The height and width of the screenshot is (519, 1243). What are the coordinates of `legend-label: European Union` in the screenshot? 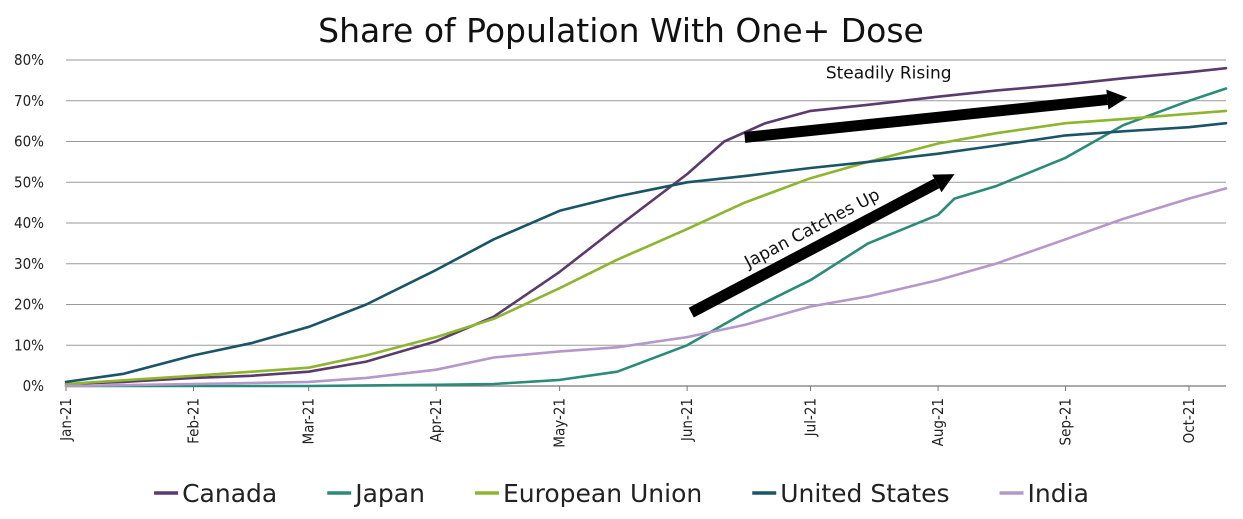 It's located at (602, 493).